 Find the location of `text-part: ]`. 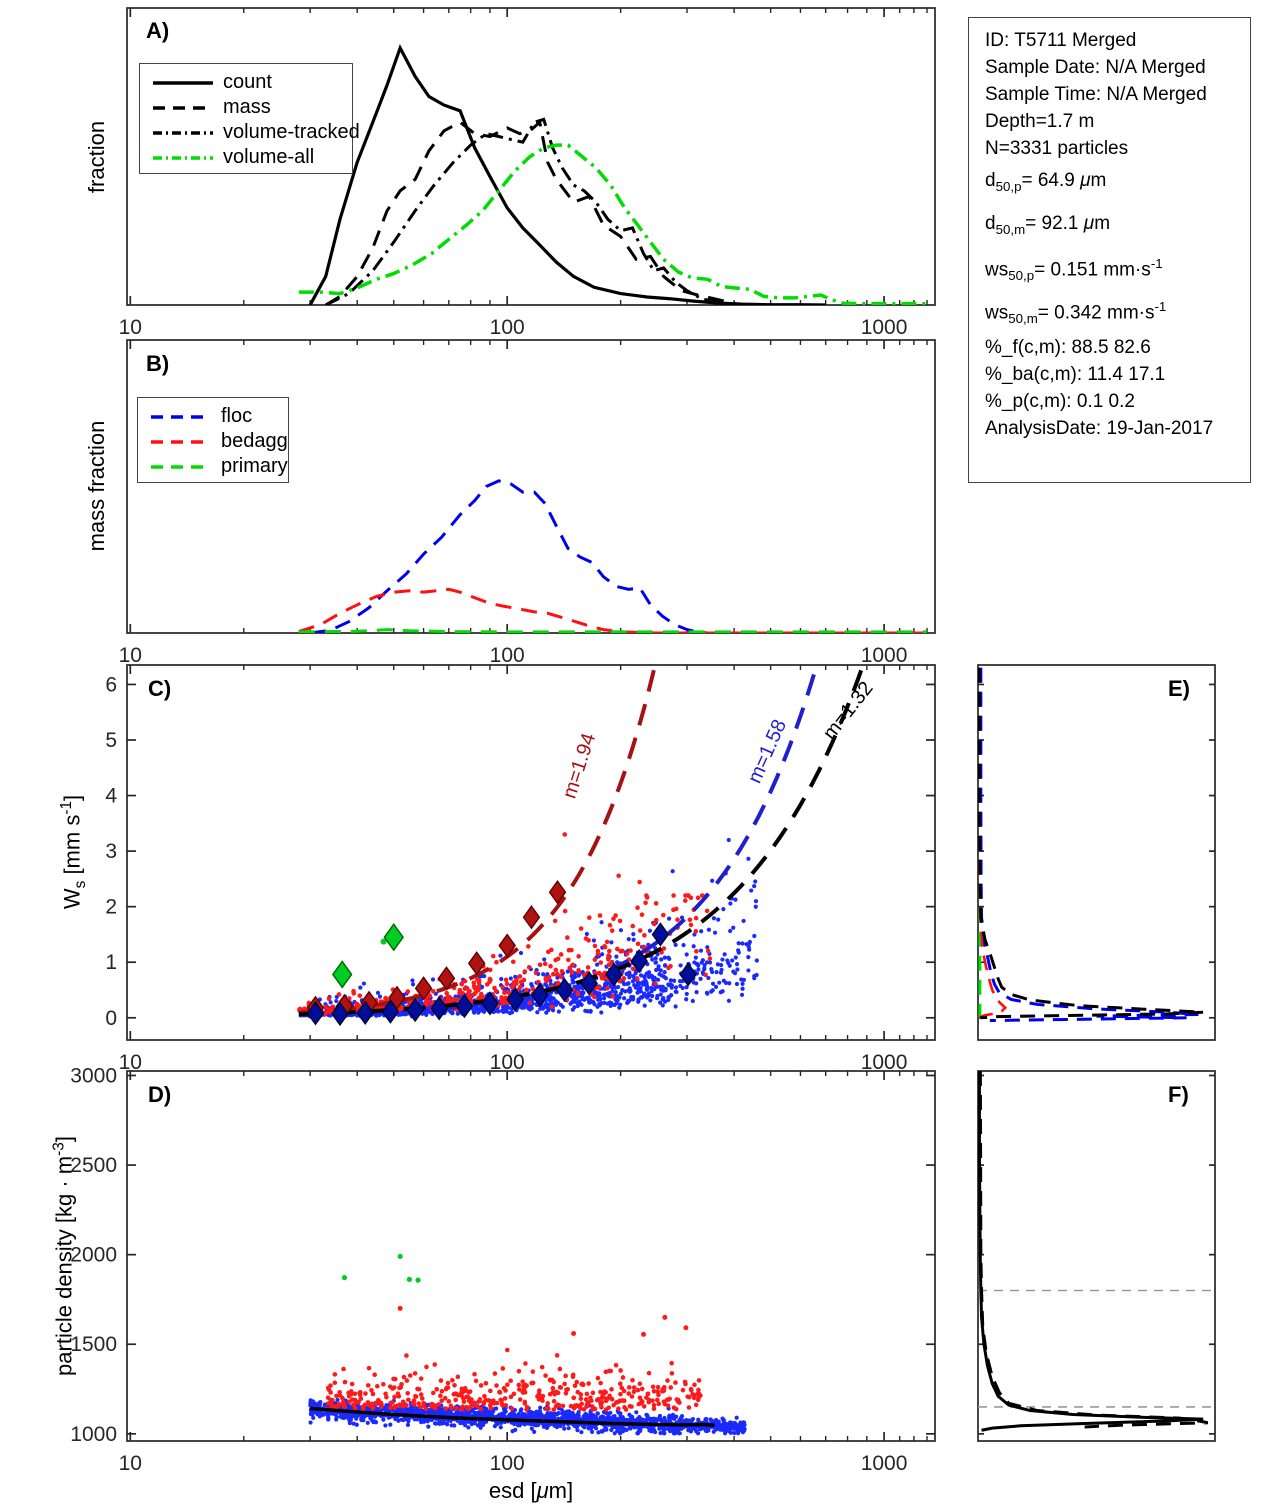

text-part: ] is located at coordinates (64, 1139).